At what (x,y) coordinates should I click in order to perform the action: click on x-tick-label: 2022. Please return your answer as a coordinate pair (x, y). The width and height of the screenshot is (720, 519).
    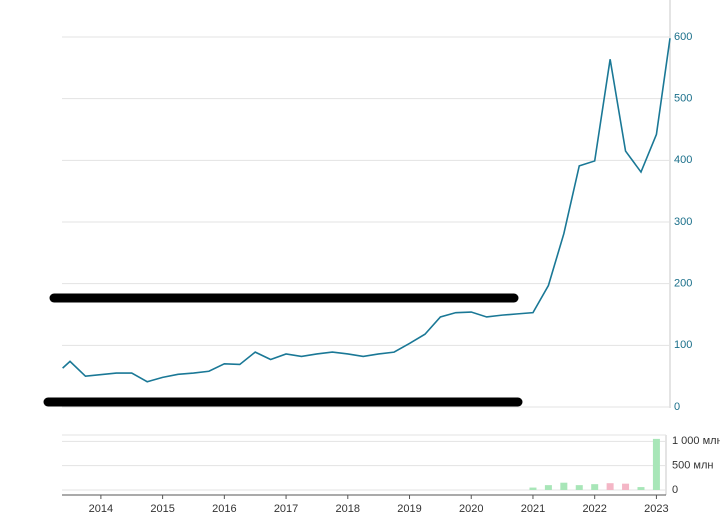
    Looking at the image, I should click on (594, 509).